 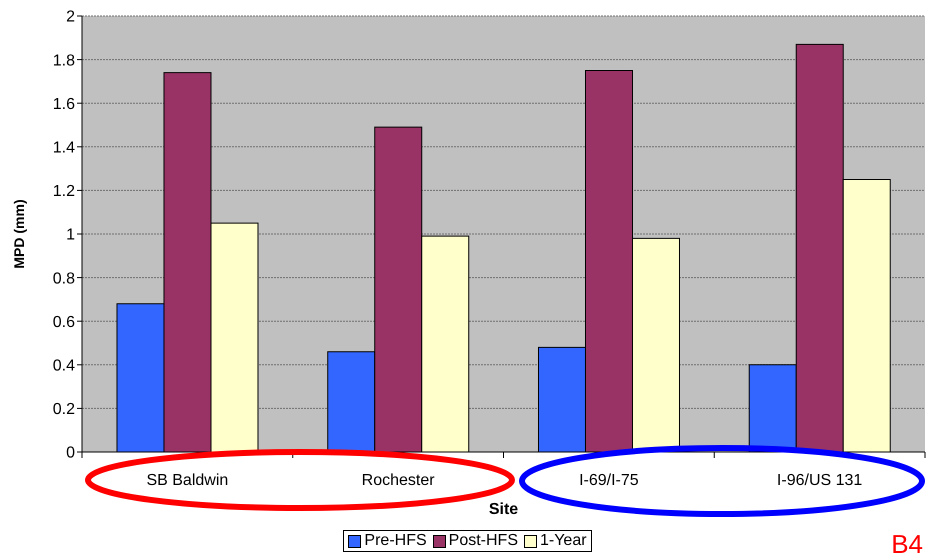 I want to click on y-tick-label: 1.4, so click(x=64, y=147).